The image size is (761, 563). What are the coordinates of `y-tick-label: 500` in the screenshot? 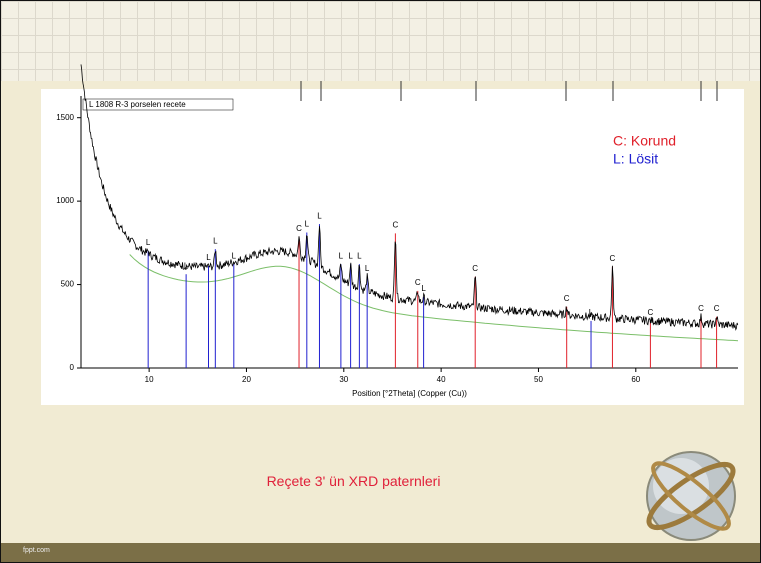 It's located at (68, 284).